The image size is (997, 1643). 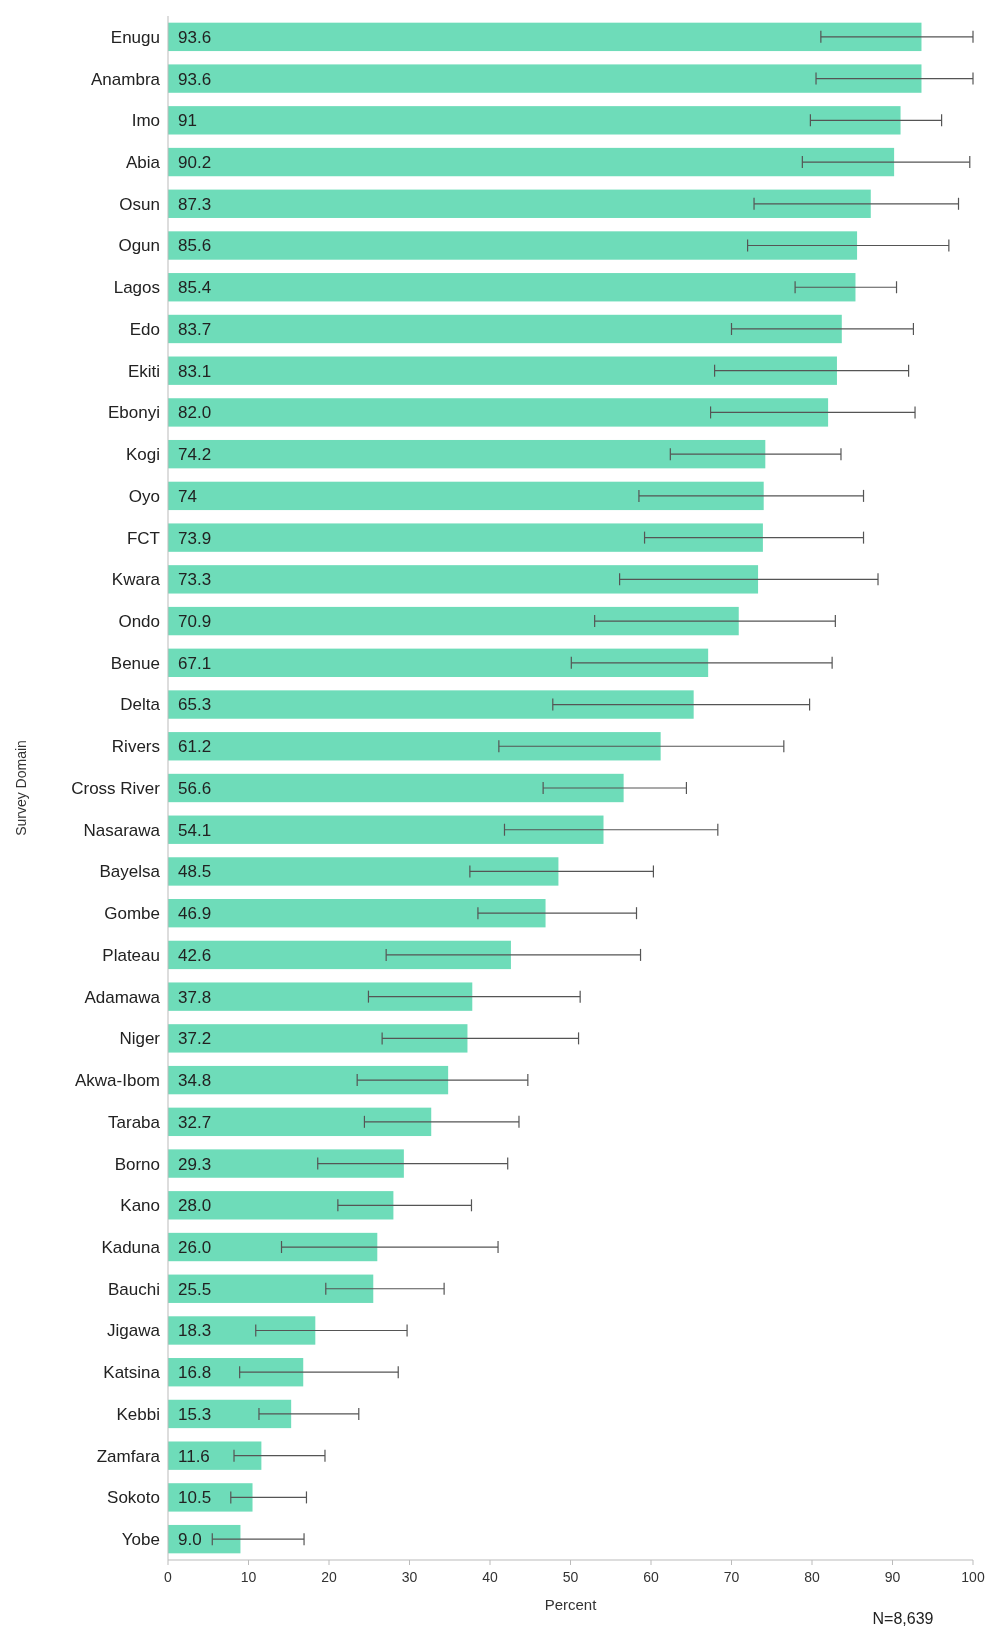 What do you see at coordinates (195, 1247) in the screenshot?
I see `data-label: 26.0` at bounding box center [195, 1247].